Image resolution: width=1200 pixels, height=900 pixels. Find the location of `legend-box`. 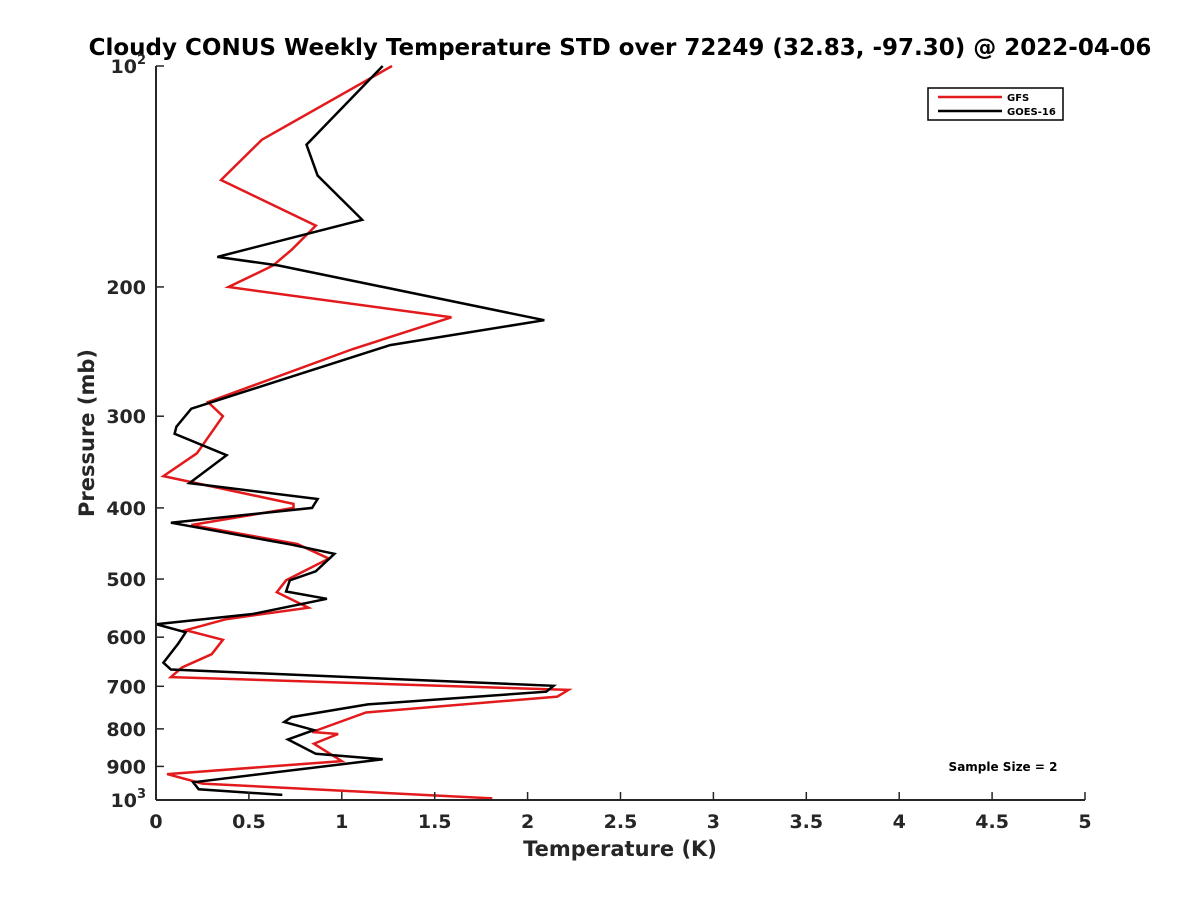

legend-box is located at coordinates (995, 104).